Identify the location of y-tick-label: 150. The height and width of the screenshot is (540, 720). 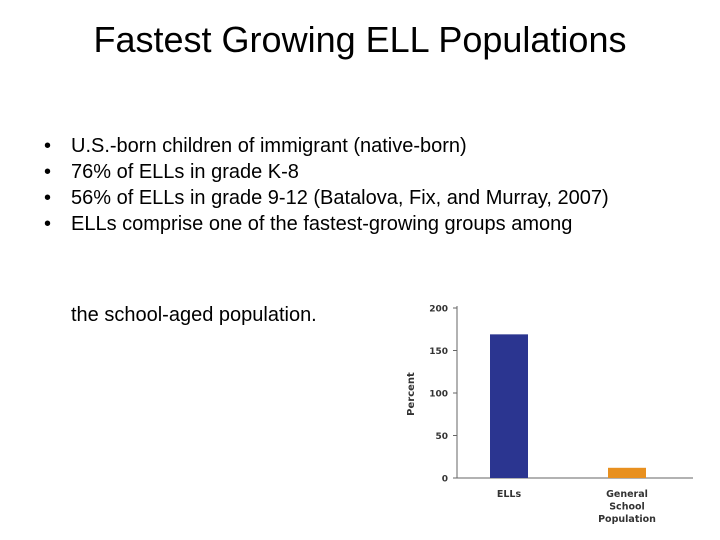
(438, 352).